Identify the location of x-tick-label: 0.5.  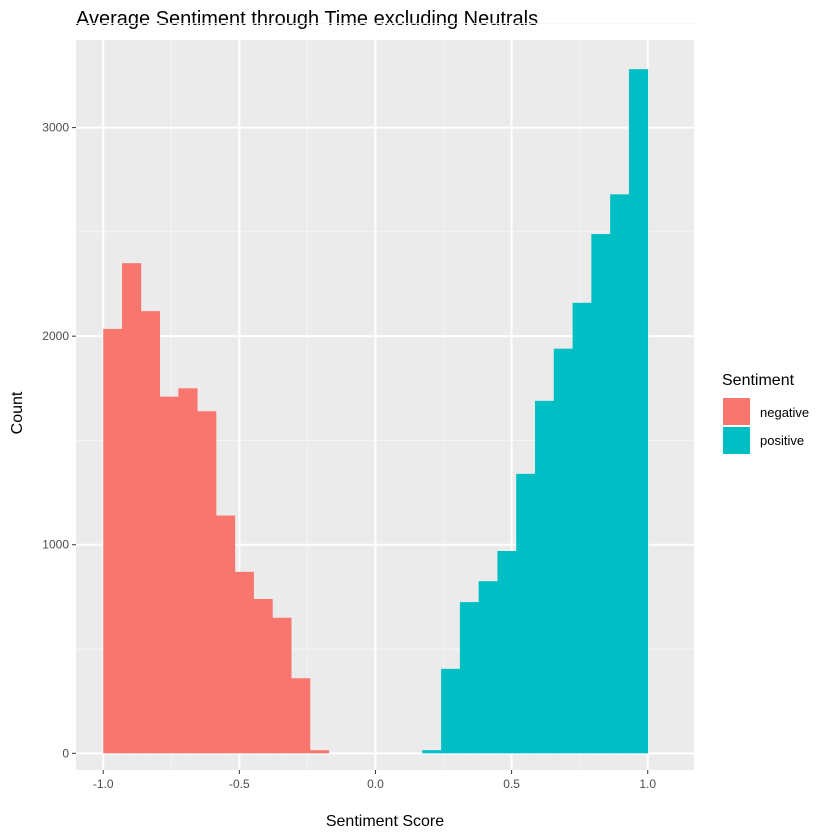
(511, 784).